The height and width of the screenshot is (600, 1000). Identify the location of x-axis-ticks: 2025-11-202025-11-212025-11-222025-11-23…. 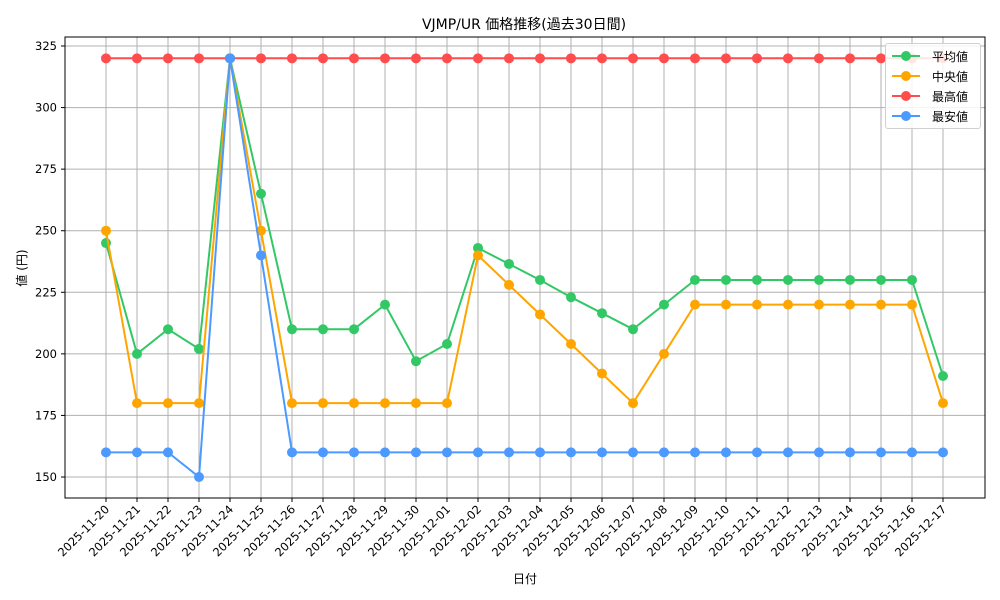
(502, 528).